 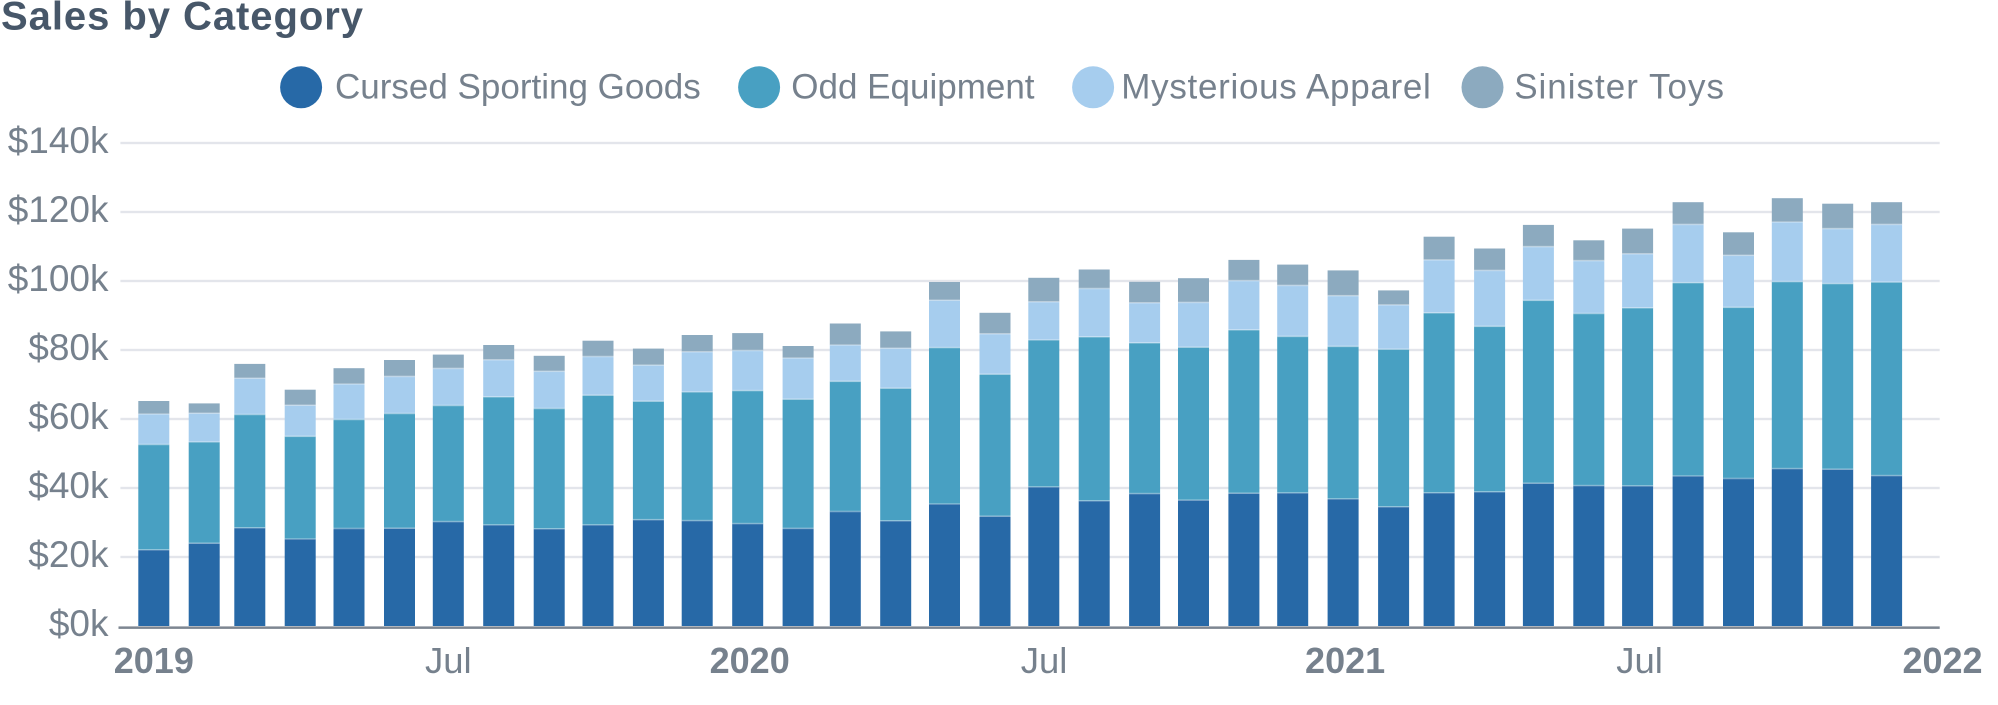 What do you see at coordinates (154, 660) in the screenshot?
I see `svg-text: 2019` at bounding box center [154, 660].